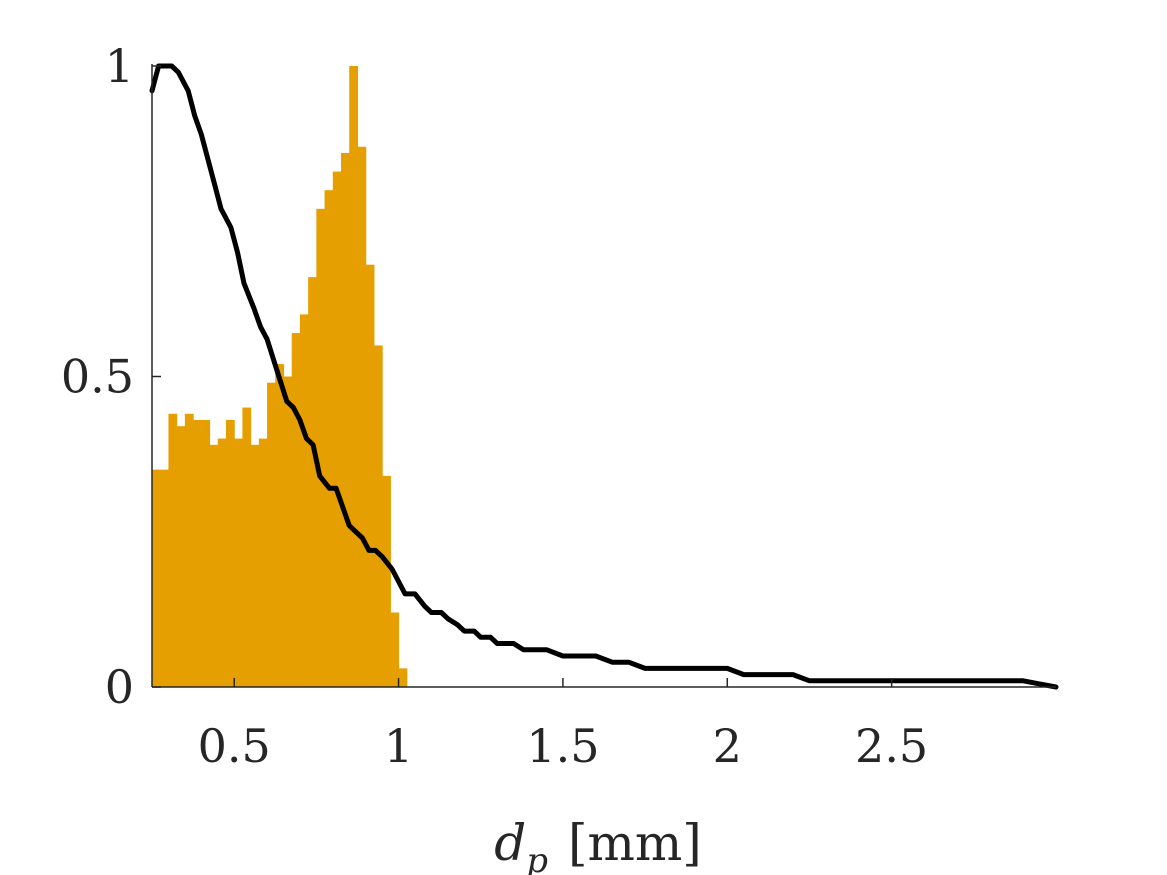 The width and height of the screenshot is (1167, 875). I want to click on x-tick-label: 1, so click(398, 746).